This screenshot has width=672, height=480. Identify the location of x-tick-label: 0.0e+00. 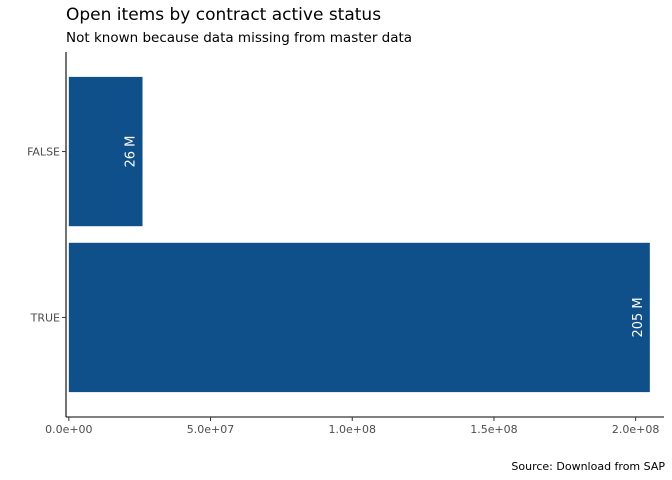
(68, 429).